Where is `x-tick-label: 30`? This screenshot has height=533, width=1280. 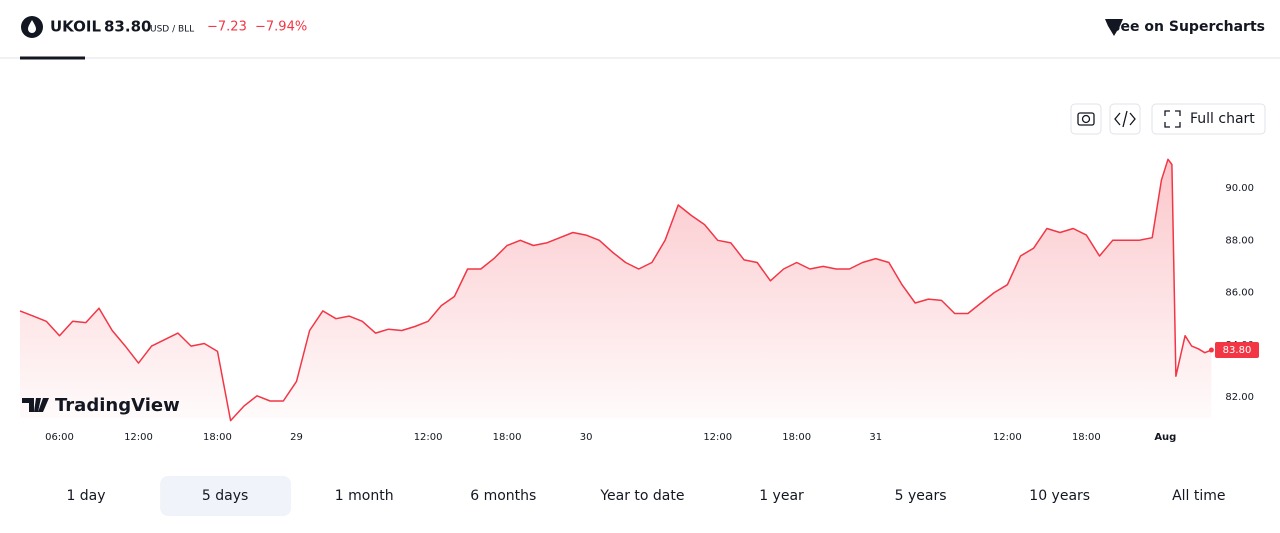
x-tick-label: 30 is located at coordinates (586, 437).